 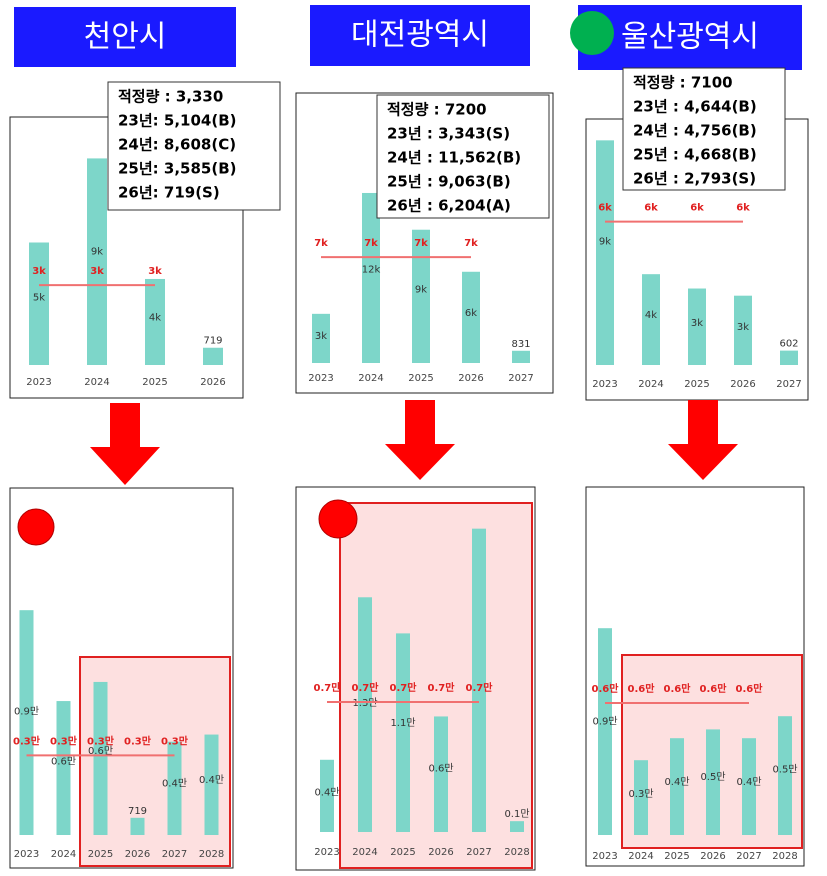 I want to click on bar-label: 0.9만, so click(x=26, y=711).